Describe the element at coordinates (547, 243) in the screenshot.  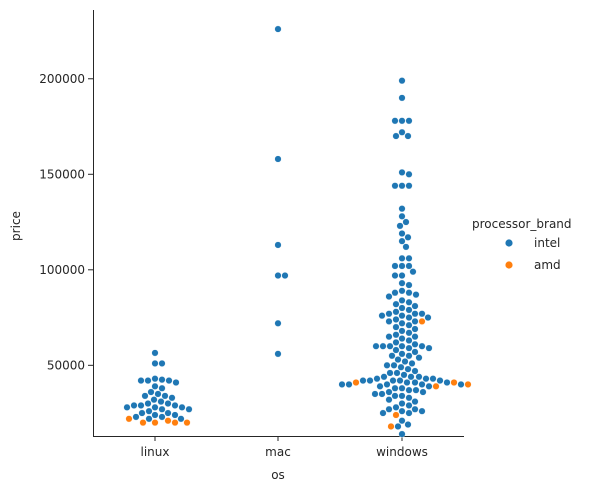
I see `legend-label-intel: intel` at that location.